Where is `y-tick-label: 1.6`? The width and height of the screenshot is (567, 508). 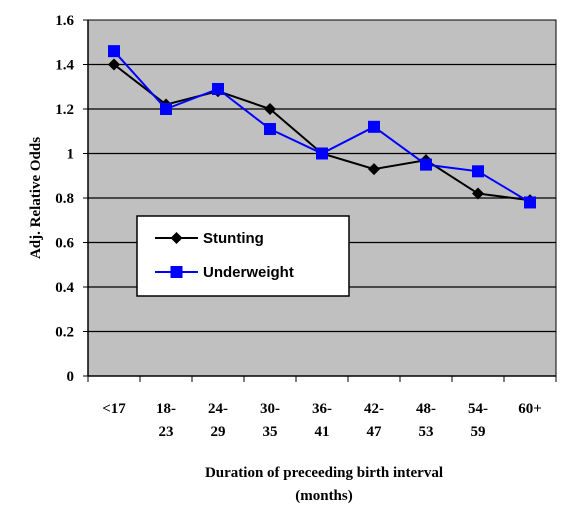 y-tick-label: 1.6 is located at coordinates (64, 21).